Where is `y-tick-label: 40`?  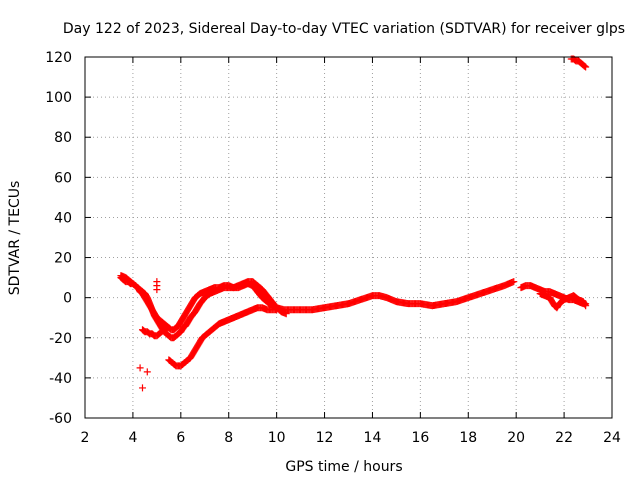 y-tick-label: 40 is located at coordinates (63, 218).